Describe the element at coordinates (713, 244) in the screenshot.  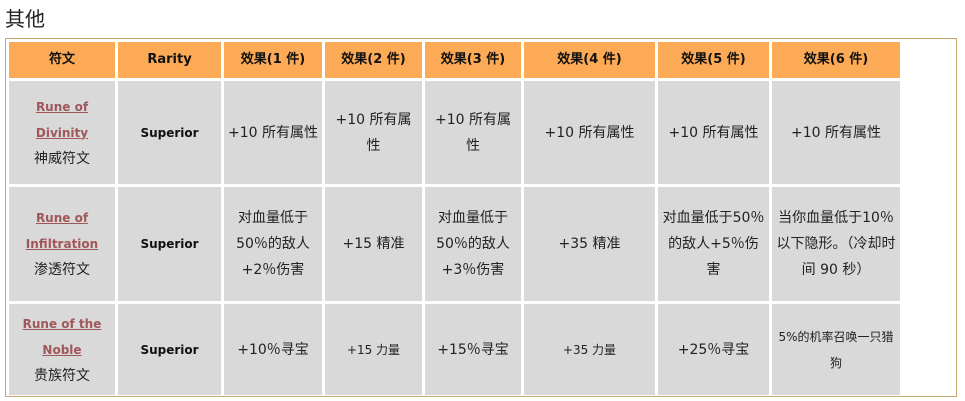
I see `effect-cell: 对血量低于50％的敌人+5％伤害` at that location.